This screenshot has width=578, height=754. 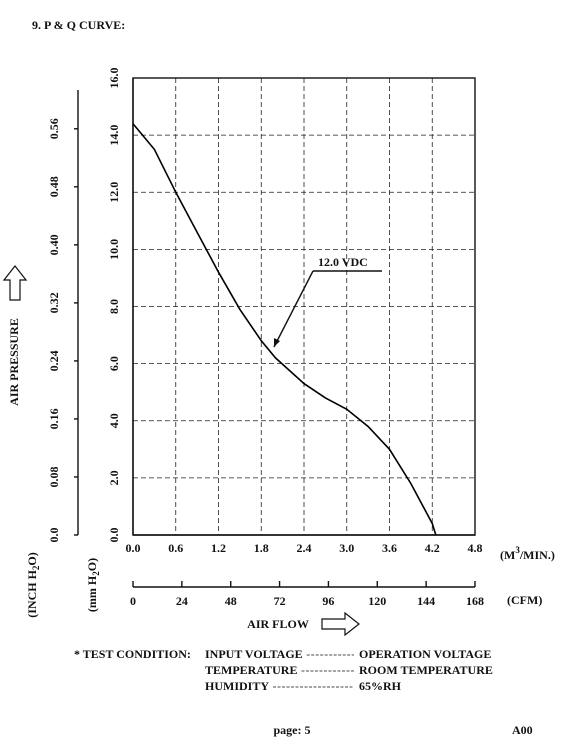 I want to click on y-tick-label: 2.0, so click(x=114, y=477).